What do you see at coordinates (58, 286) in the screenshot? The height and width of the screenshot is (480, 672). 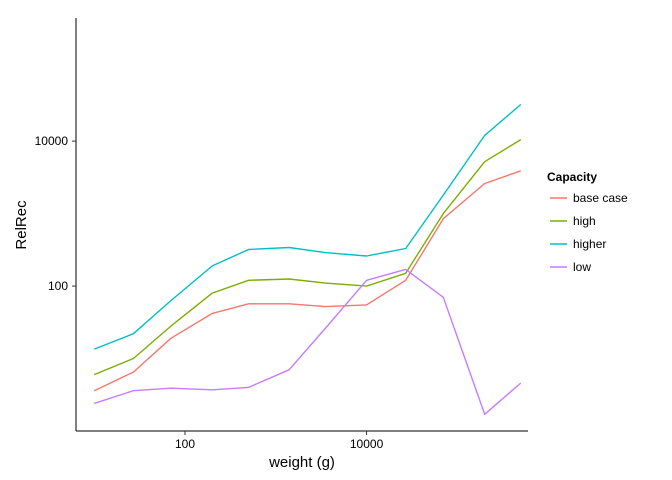 I see `y-tick-label: 100` at bounding box center [58, 286].